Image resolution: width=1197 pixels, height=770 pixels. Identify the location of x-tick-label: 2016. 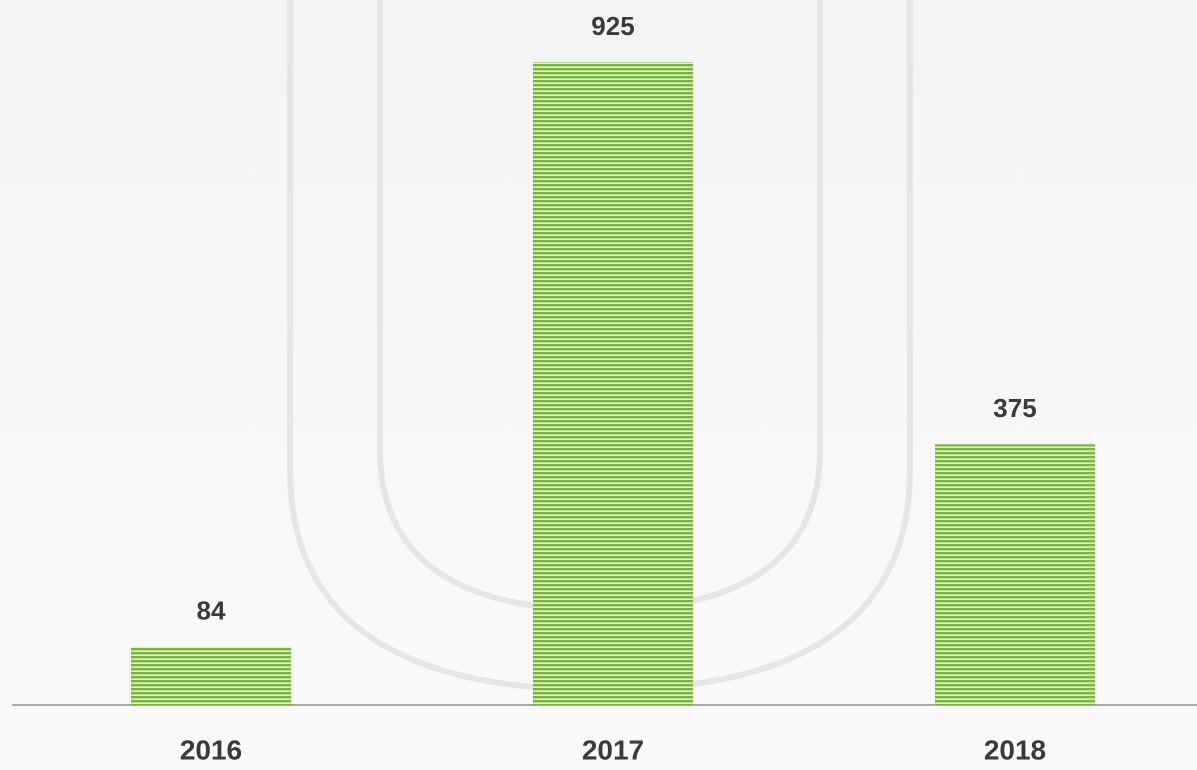
(211, 749).